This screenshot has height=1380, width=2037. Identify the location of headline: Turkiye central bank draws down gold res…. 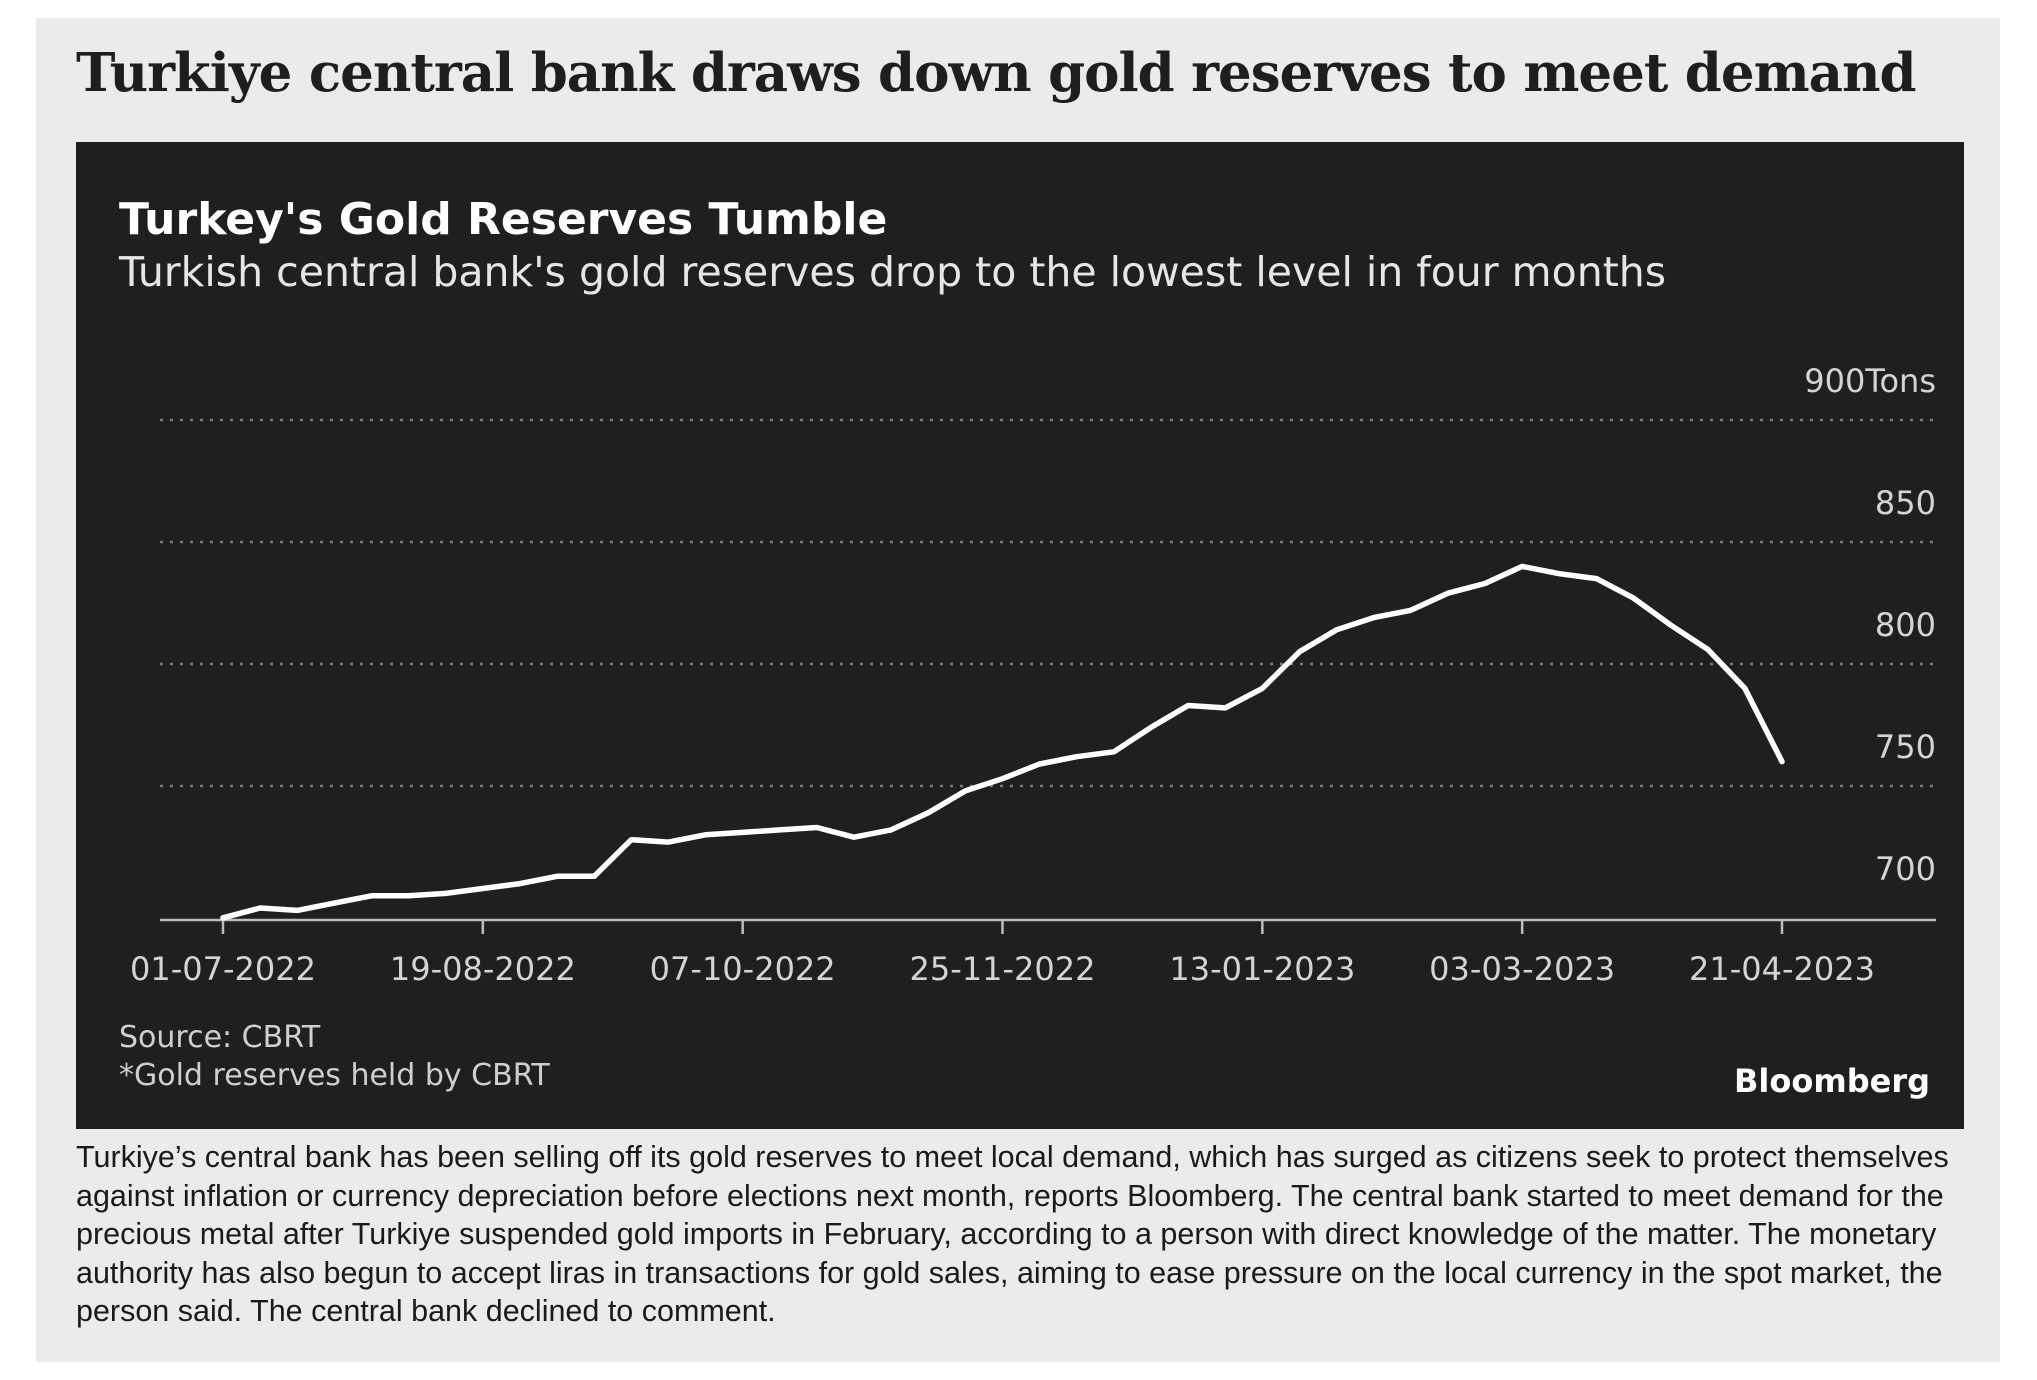
(996, 73).